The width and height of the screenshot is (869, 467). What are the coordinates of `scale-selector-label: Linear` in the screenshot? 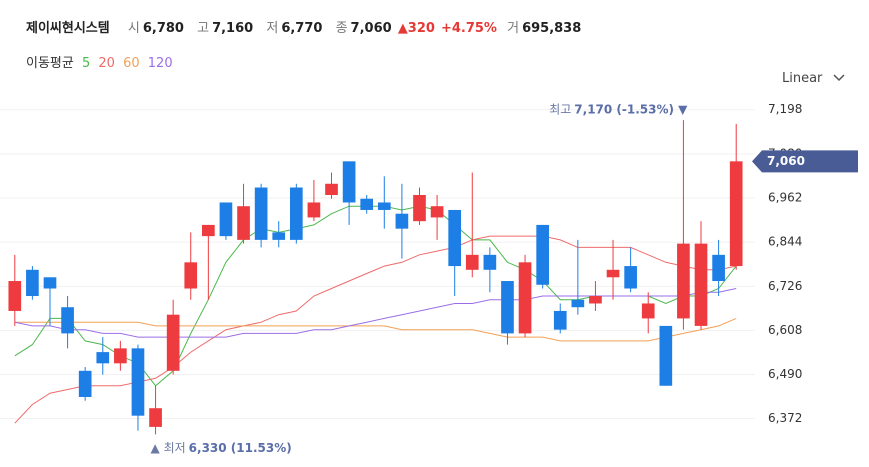 It's located at (802, 78).